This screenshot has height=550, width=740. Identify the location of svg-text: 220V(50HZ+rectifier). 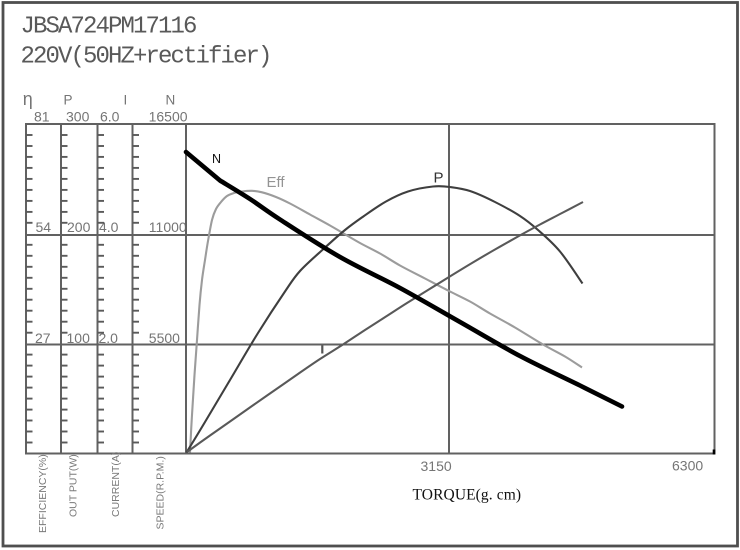
(146, 56).